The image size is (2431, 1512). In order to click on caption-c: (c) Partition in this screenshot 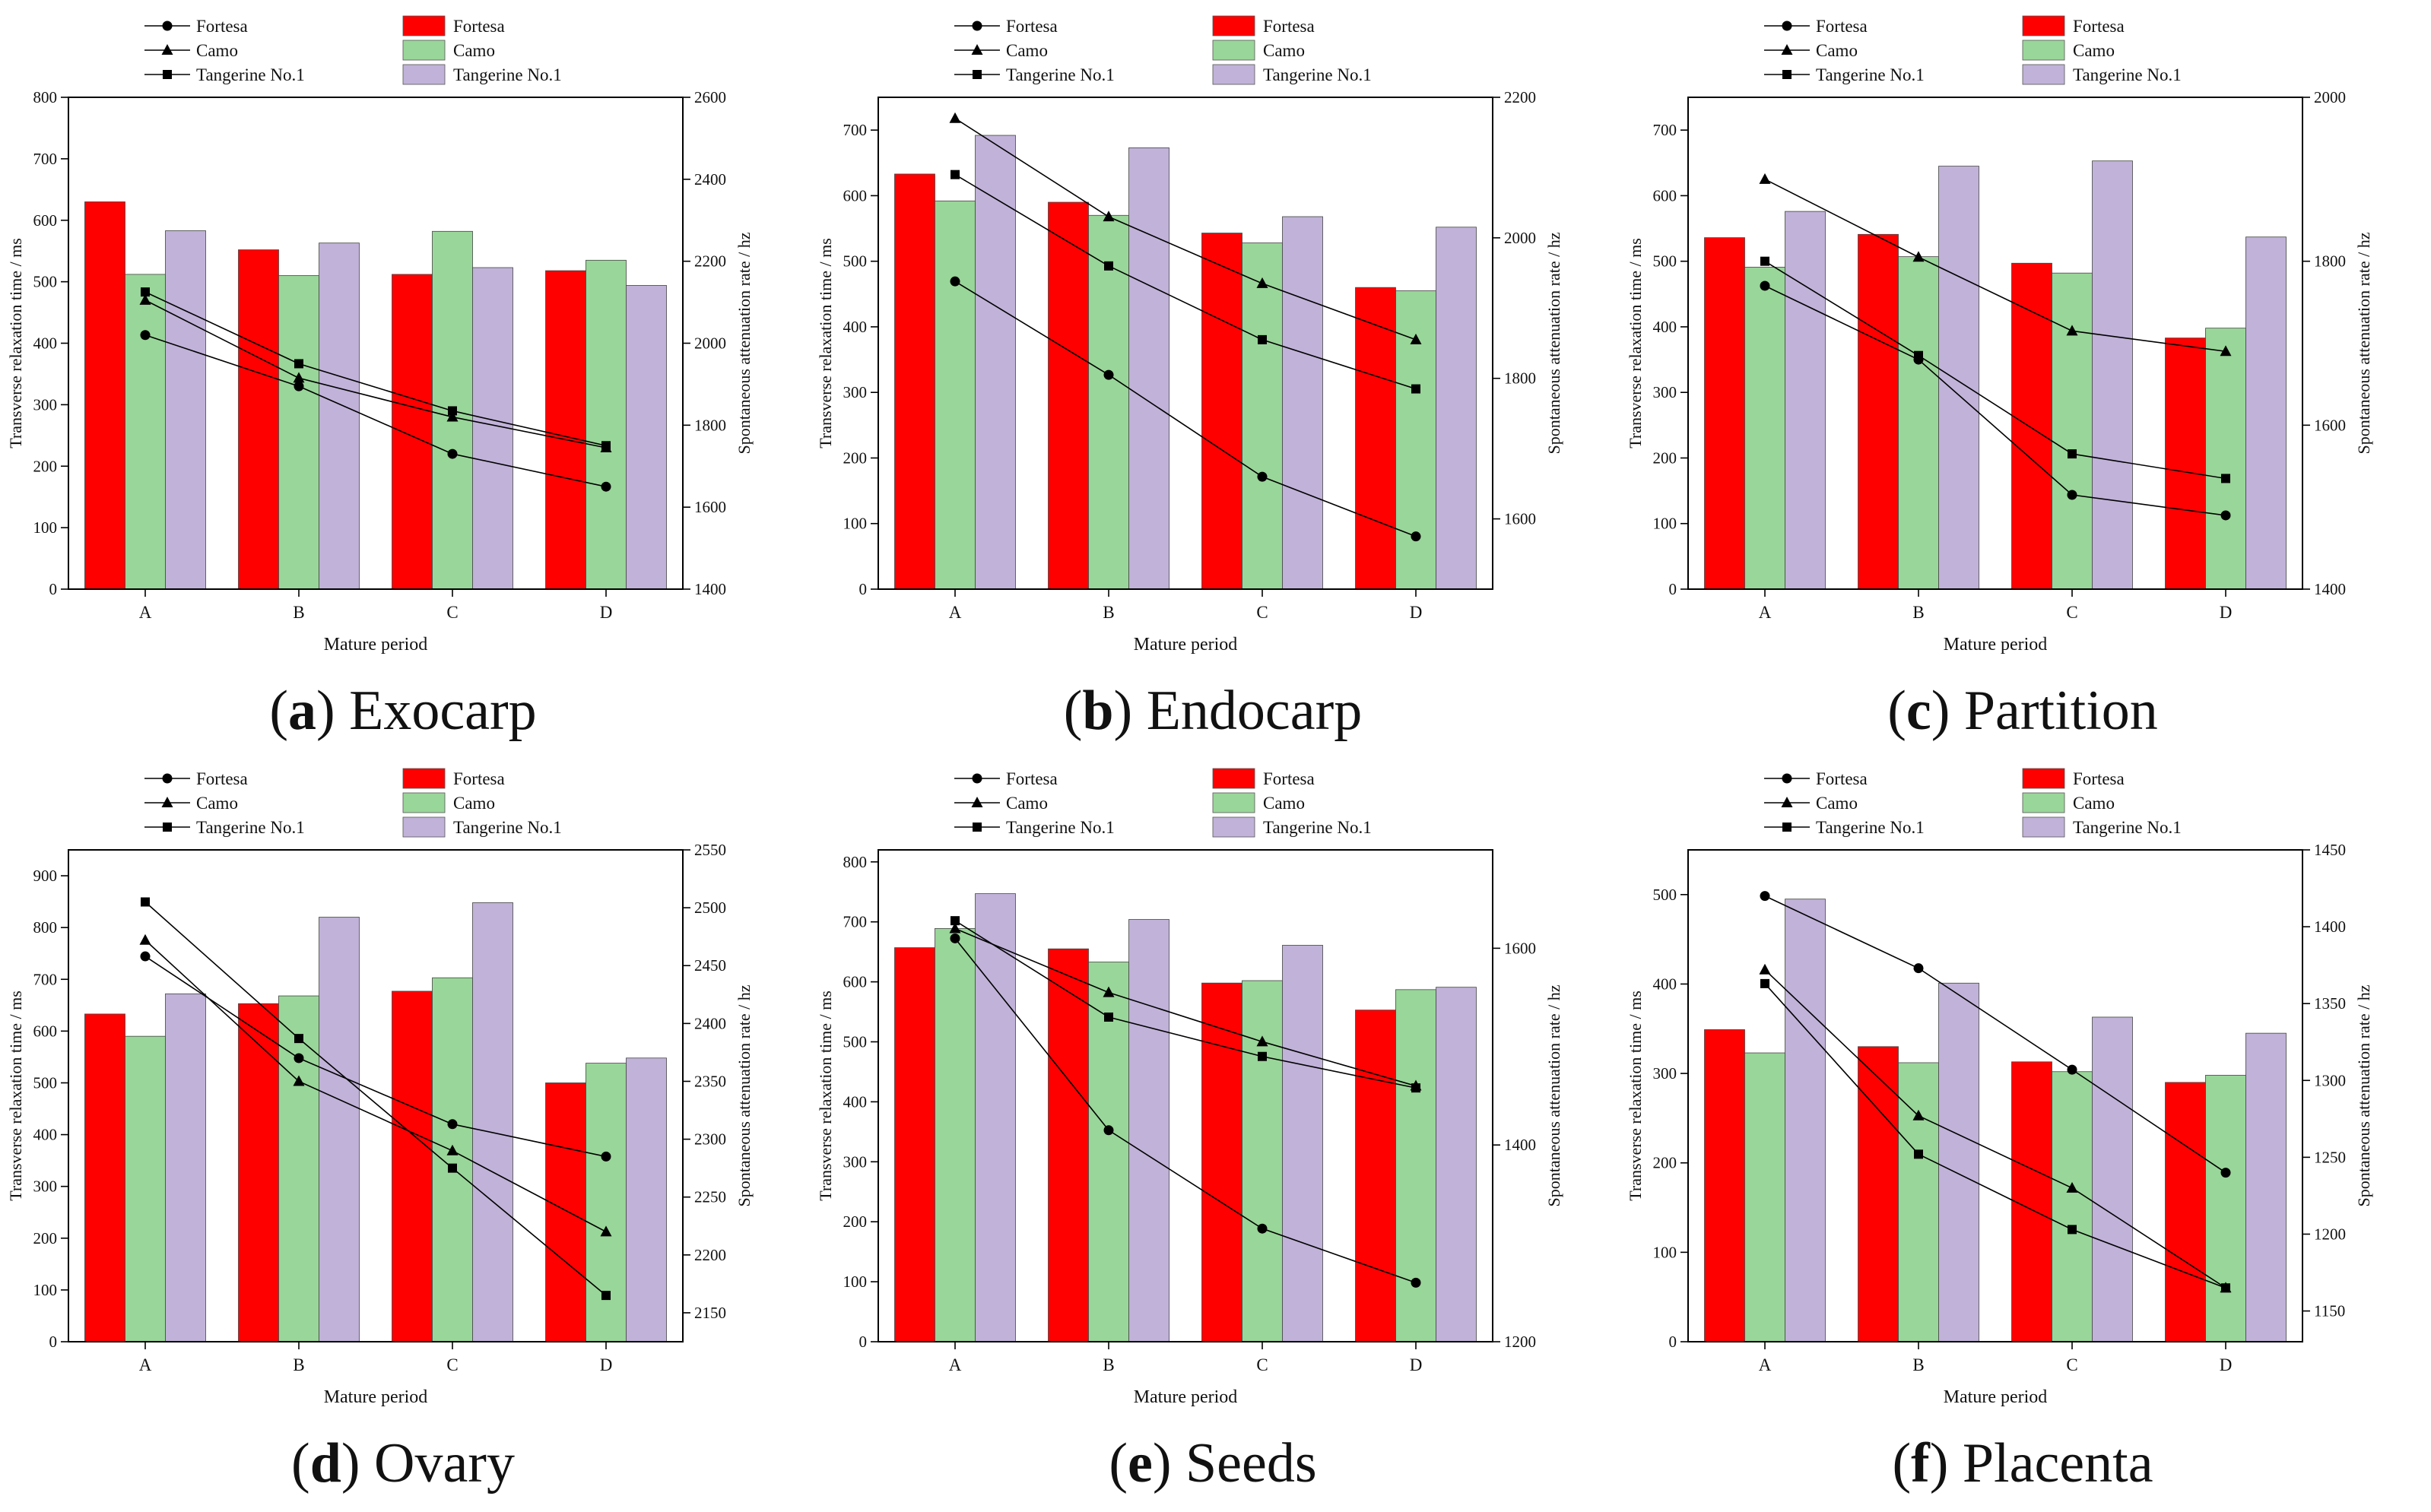, I will do `click(2022, 711)`.